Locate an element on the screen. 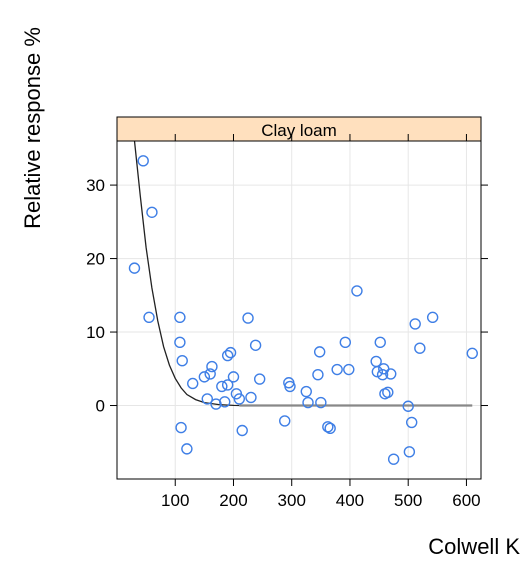  x-tick-label: 200 is located at coordinates (233, 500).